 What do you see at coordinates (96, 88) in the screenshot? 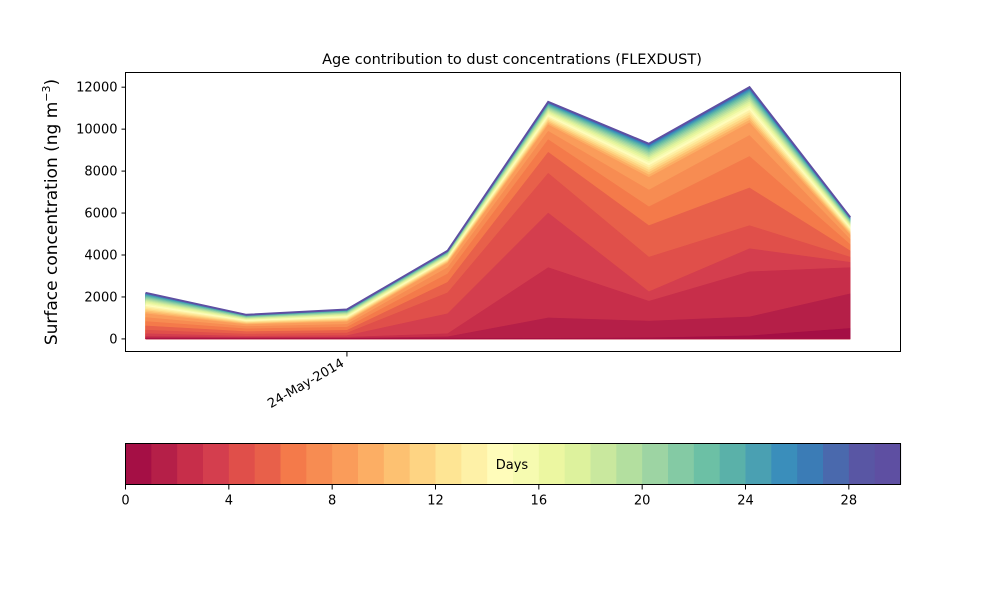
I see `y-tick-label: 12000` at bounding box center [96, 88].